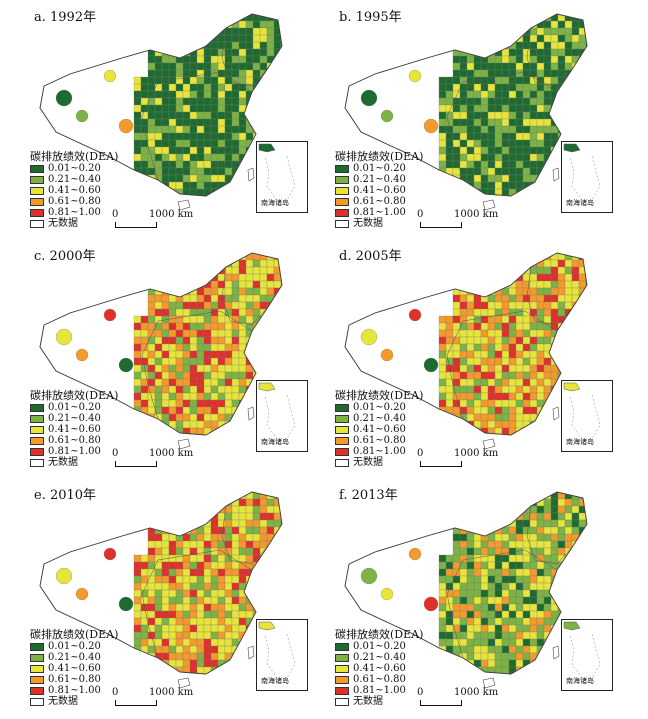 Image resolution: width=648 pixels, height=719 pixels. Describe the element at coordinates (74, 395) in the screenshot. I see `legend-title: 碳排放绩效(DEA)` at that location.